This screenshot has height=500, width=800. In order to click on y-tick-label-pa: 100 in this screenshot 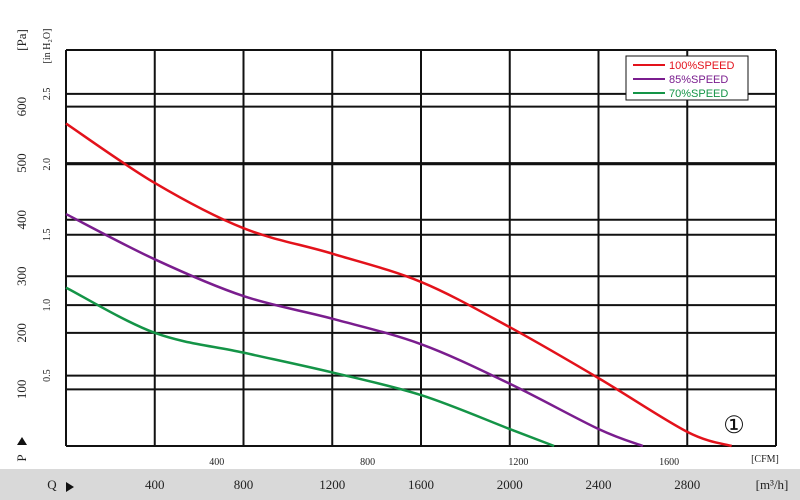, I will do `click(21, 390)`.